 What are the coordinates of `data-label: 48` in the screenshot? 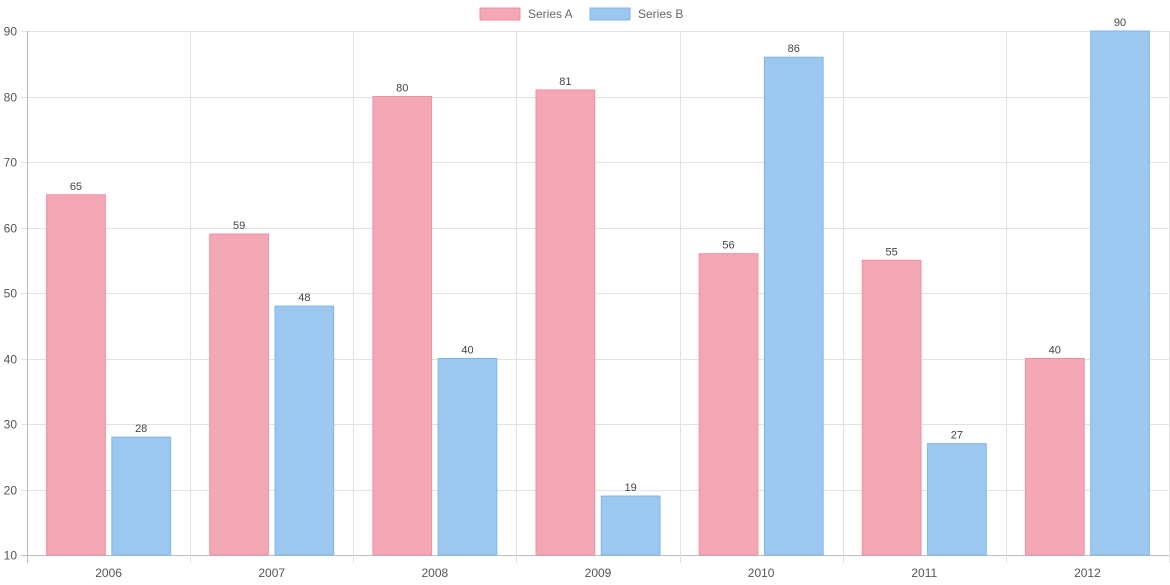 It's located at (304, 298).